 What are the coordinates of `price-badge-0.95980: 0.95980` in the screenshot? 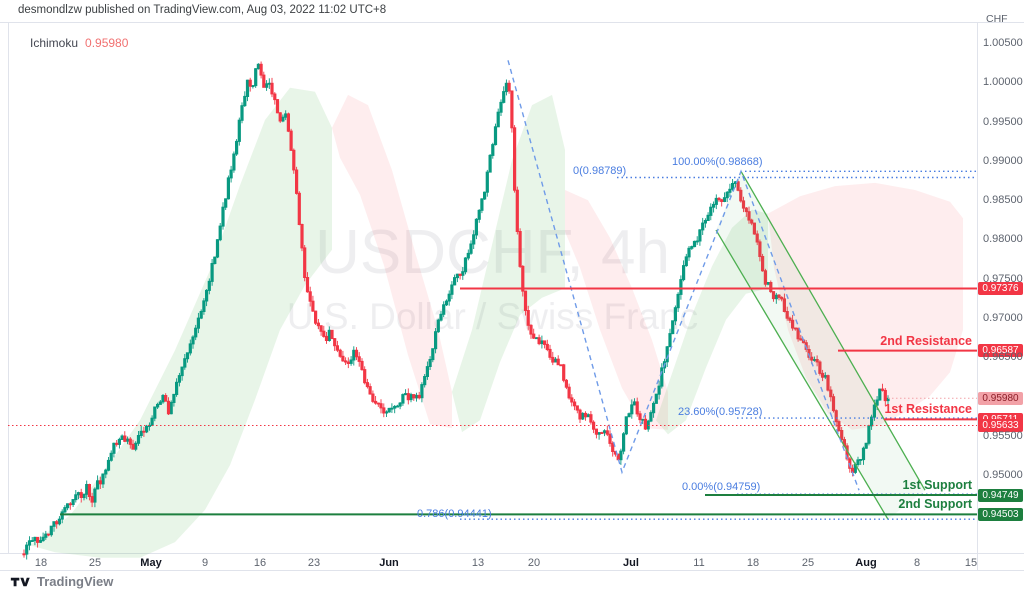 It's located at (1000, 398).